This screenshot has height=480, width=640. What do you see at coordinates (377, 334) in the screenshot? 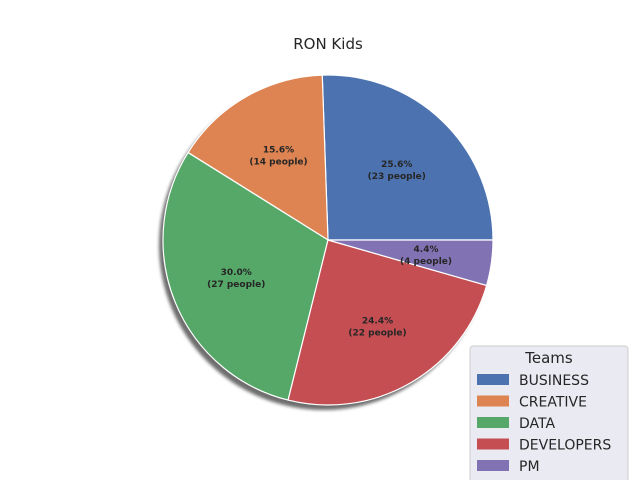
I see `slice-count-label: (22 people)` at bounding box center [377, 334].